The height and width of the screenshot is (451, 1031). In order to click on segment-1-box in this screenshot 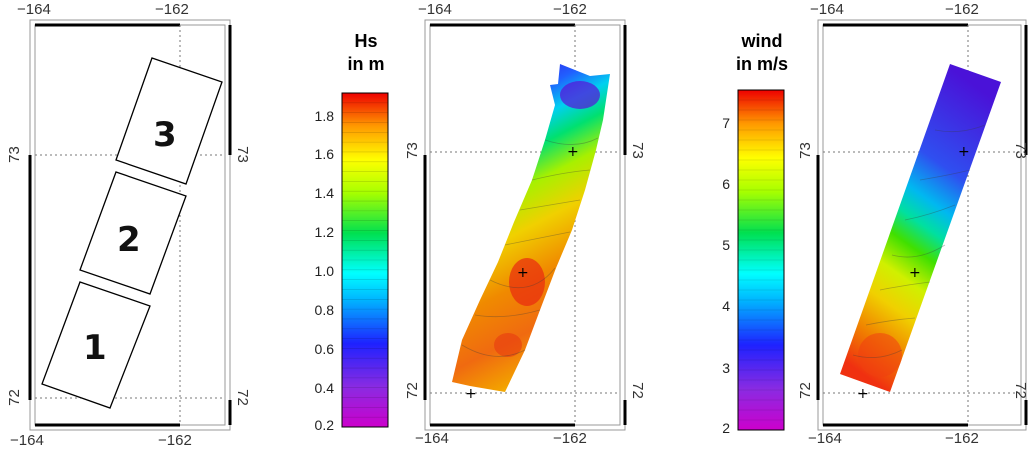, I will do `click(96, 345)`.